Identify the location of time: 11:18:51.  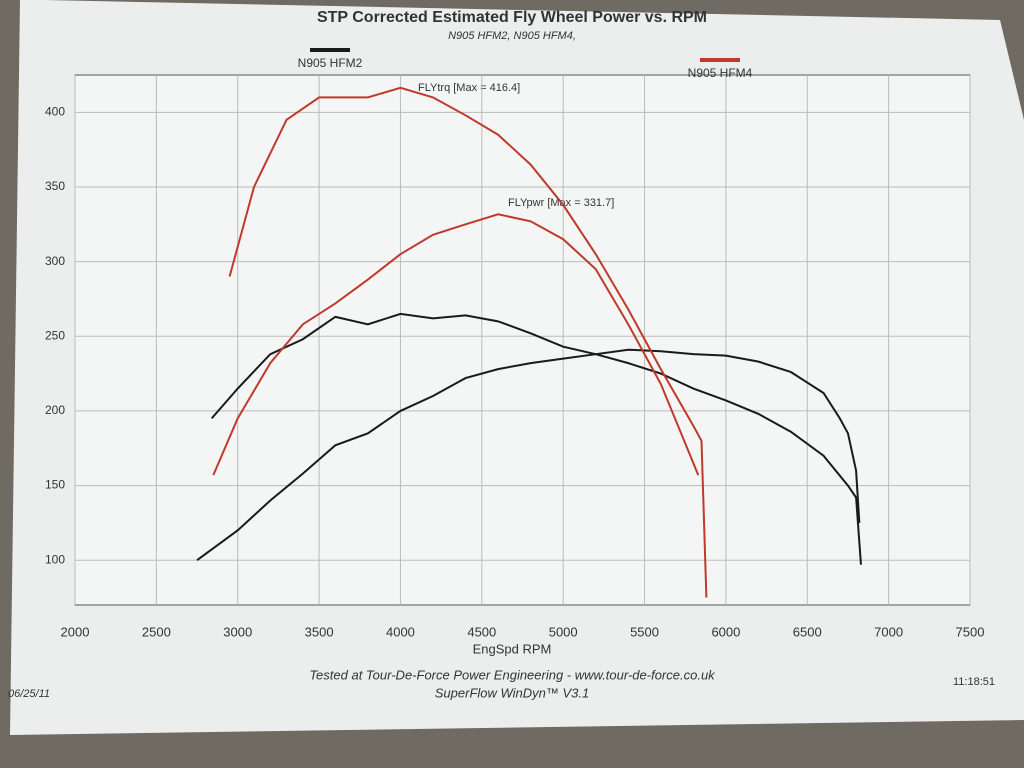
(974, 682).